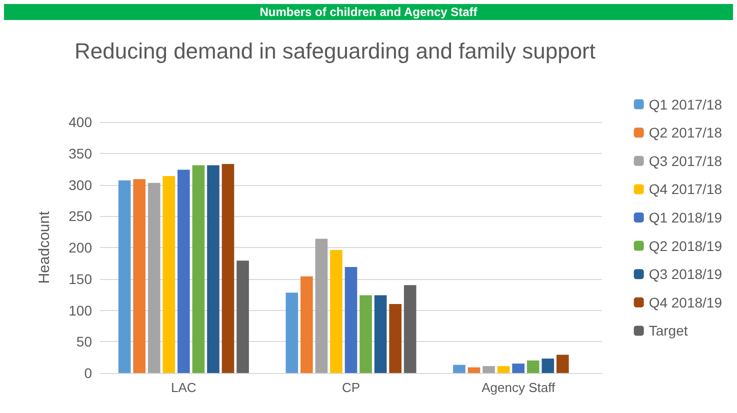 This screenshot has height=413, width=737. I want to click on y-tick-label: 300, so click(80, 184).